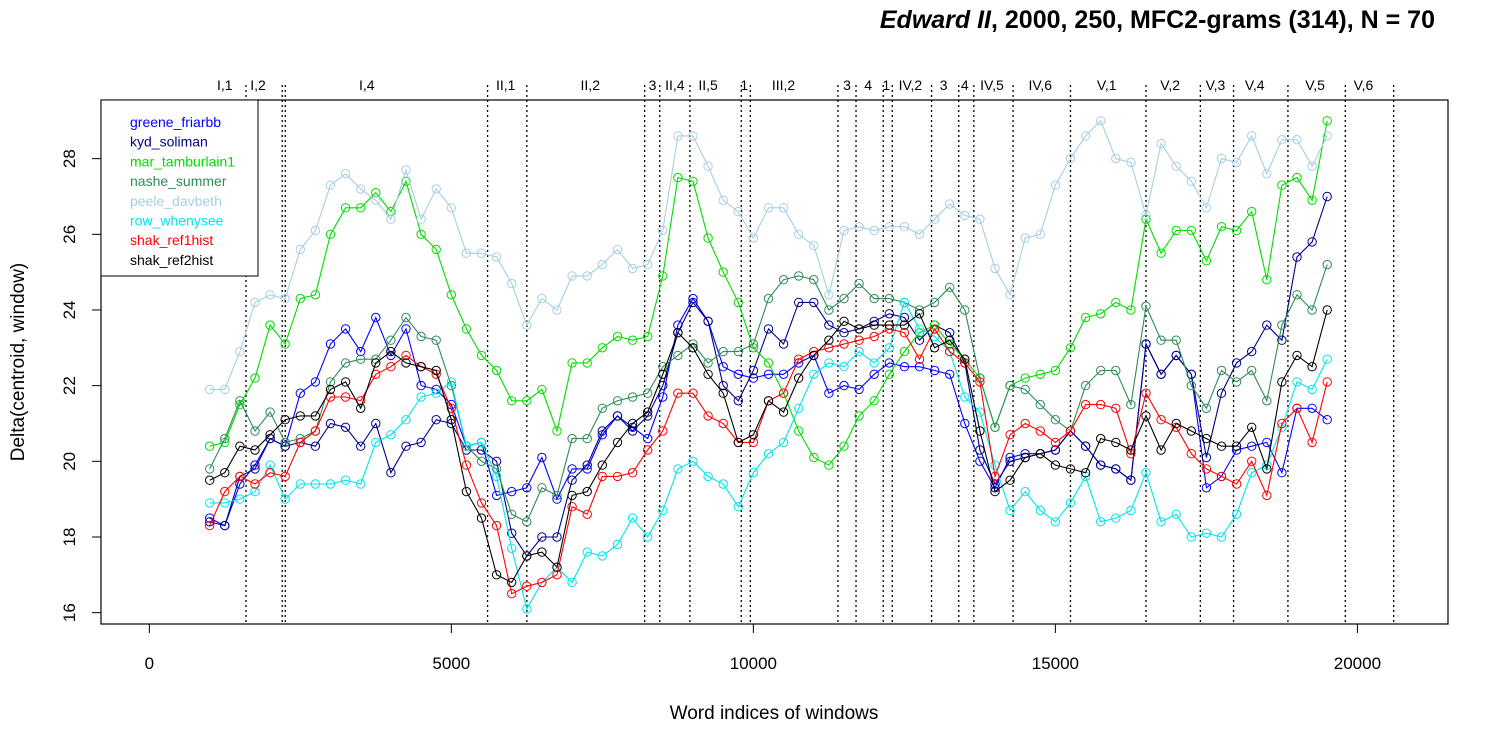 The width and height of the screenshot is (1500, 750). What do you see at coordinates (367, 85) in the screenshot?
I see `scene-label: I,4` at bounding box center [367, 85].